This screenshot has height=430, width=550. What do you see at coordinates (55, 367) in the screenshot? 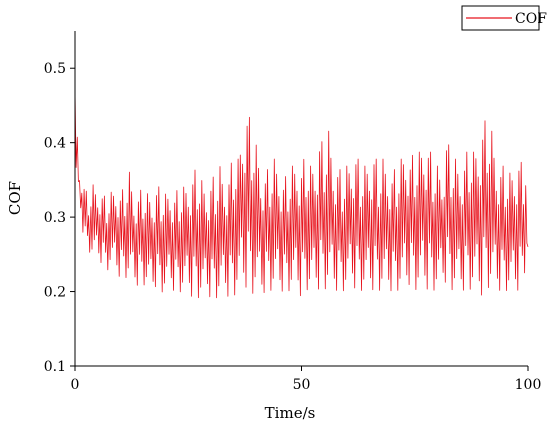
I see `y-tick-label: 0.1` at bounding box center [55, 367].